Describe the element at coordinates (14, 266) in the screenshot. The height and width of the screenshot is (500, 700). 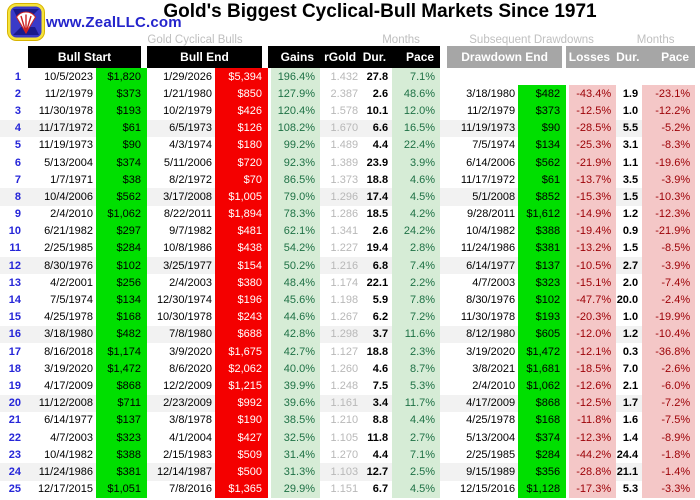
I see `row-number-cell: 12` at that location.